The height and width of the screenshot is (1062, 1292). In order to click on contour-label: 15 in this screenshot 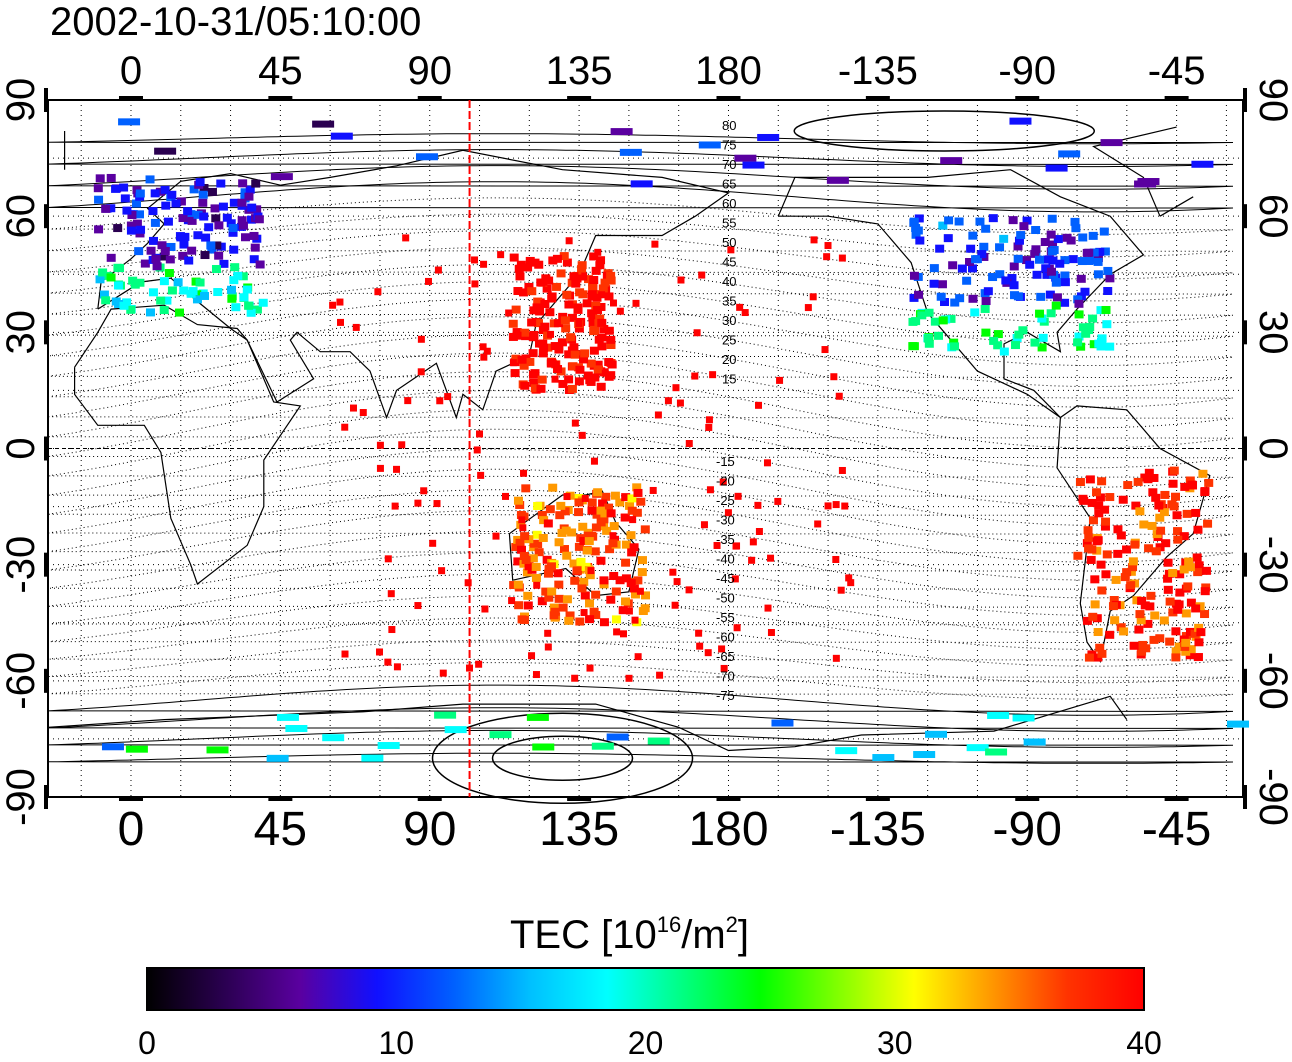, I will do `click(729, 379)`.